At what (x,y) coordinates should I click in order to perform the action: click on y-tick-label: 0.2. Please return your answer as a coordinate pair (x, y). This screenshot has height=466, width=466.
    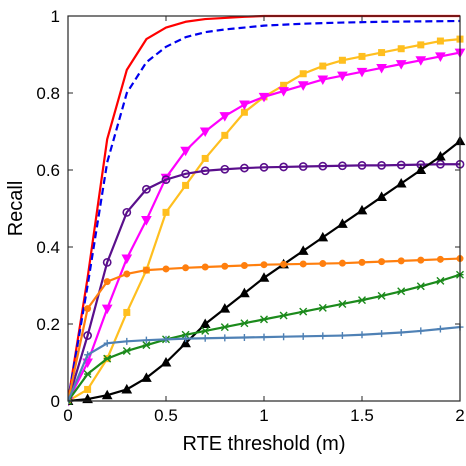
    Looking at the image, I should click on (48, 324).